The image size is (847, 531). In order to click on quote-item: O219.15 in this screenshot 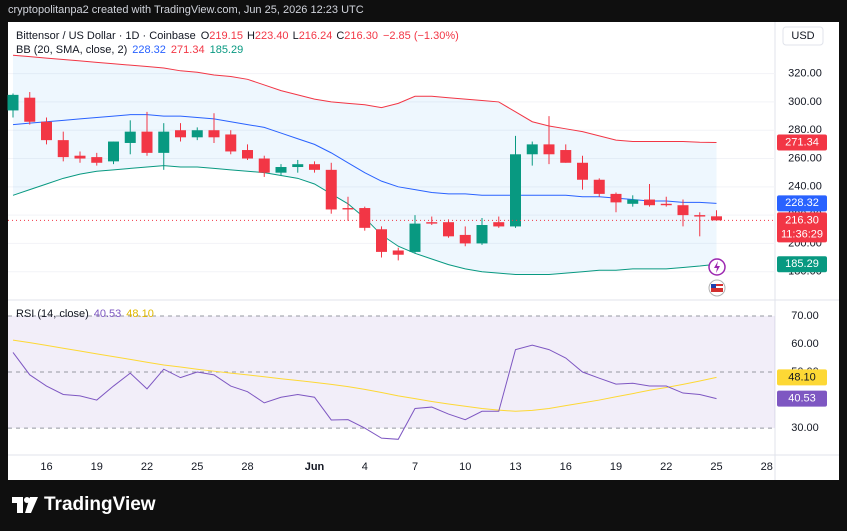, I will do `click(222, 36)`.